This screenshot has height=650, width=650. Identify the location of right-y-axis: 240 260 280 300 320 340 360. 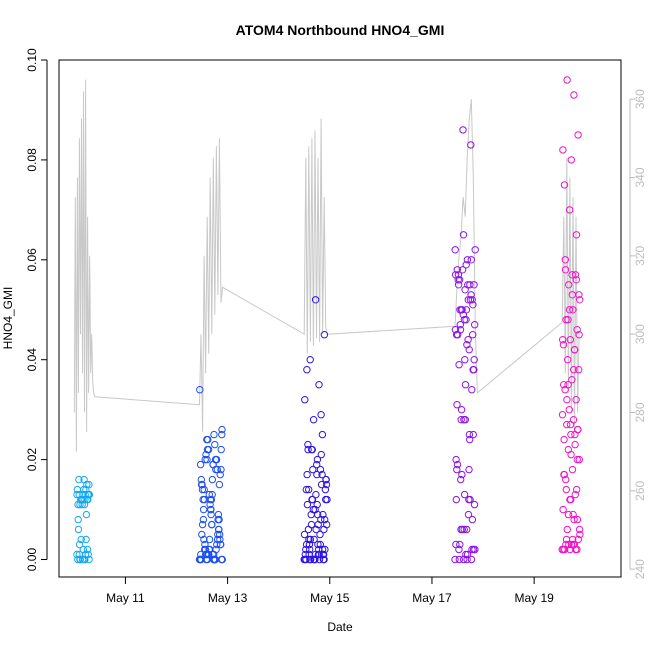
(638, 334).